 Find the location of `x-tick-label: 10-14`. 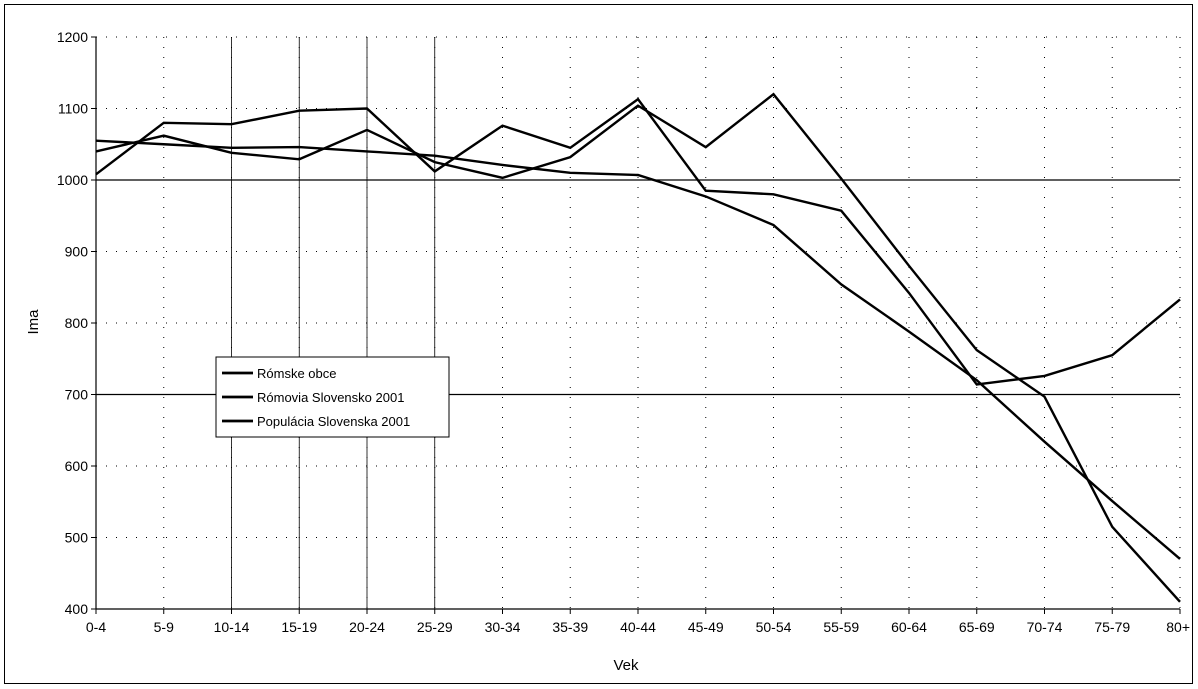

x-tick-label: 10-14 is located at coordinates (232, 627).